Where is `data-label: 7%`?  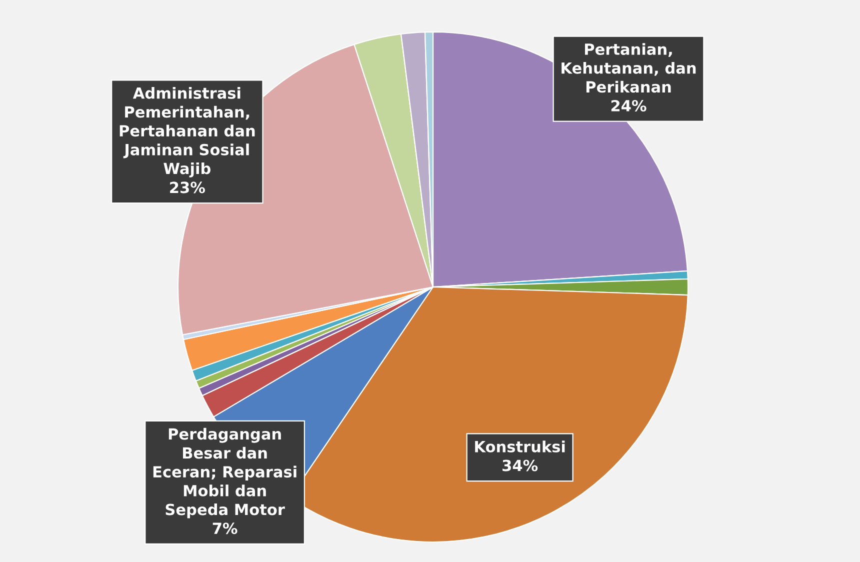 data-label: 7% is located at coordinates (225, 528).